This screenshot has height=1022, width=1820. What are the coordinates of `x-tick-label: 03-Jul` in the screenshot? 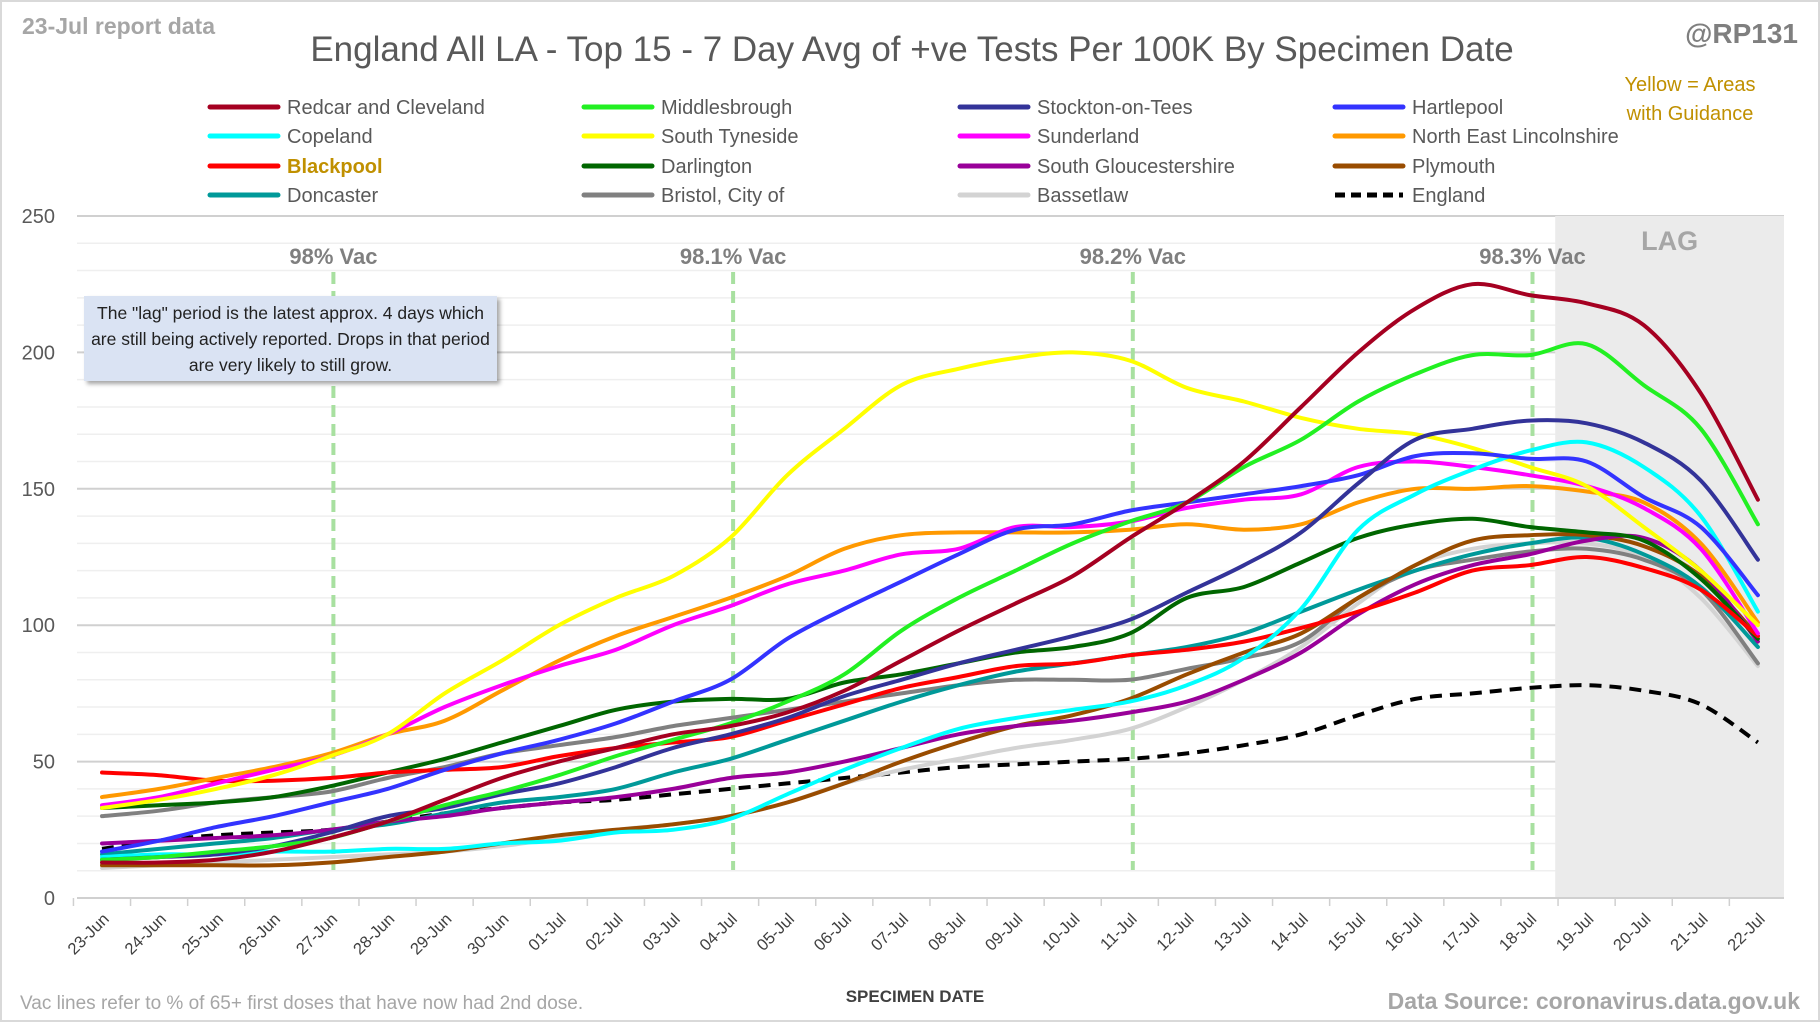 It's located at (661, 932).